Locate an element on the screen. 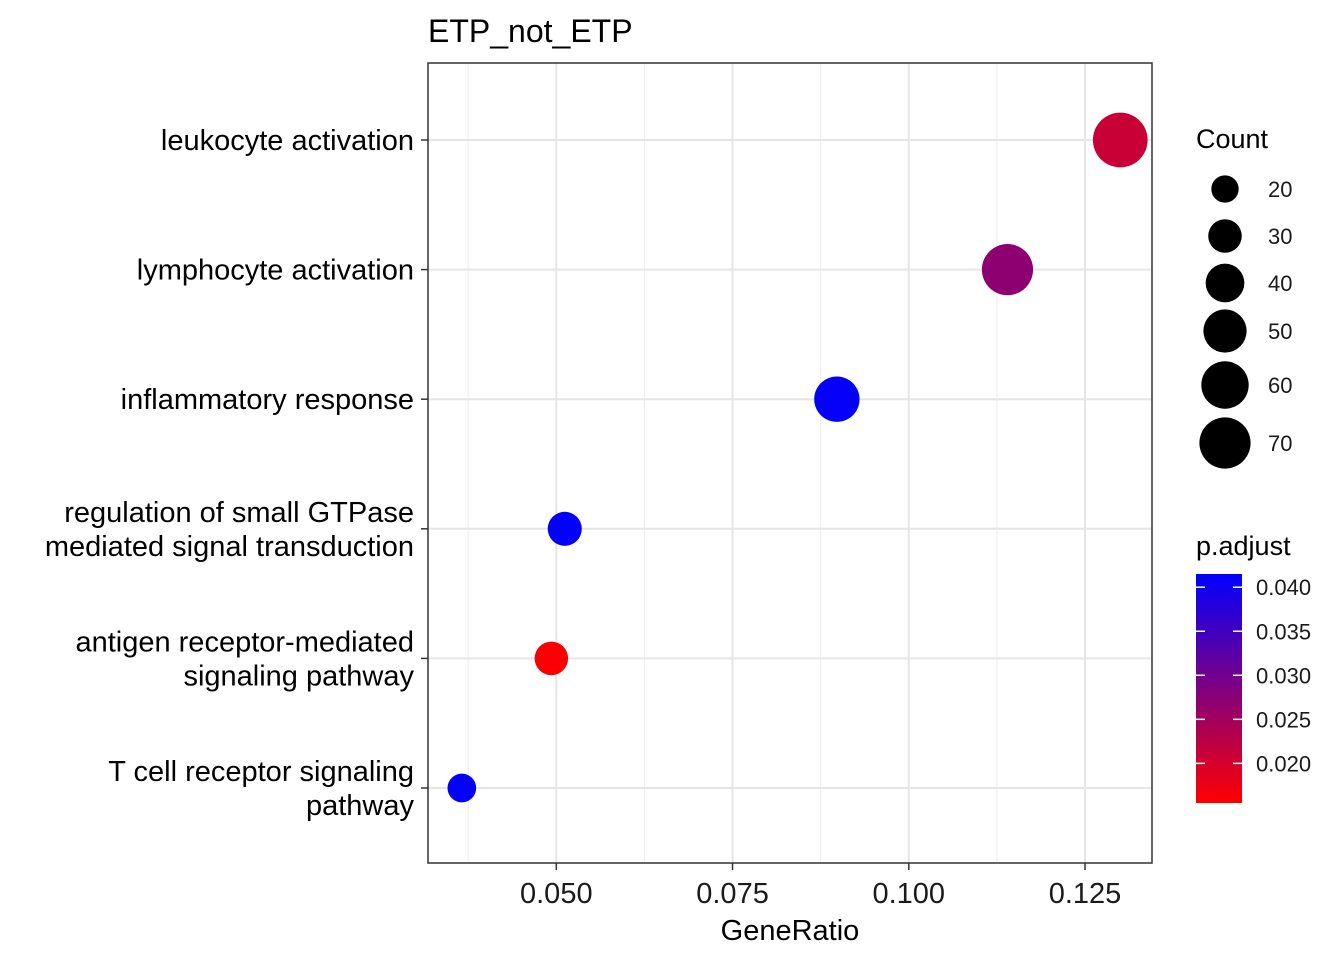 The height and width of the screenshot is (960, 1344). y-tick-label: antigen receptor-mediated is located at coordinates (244, 642).